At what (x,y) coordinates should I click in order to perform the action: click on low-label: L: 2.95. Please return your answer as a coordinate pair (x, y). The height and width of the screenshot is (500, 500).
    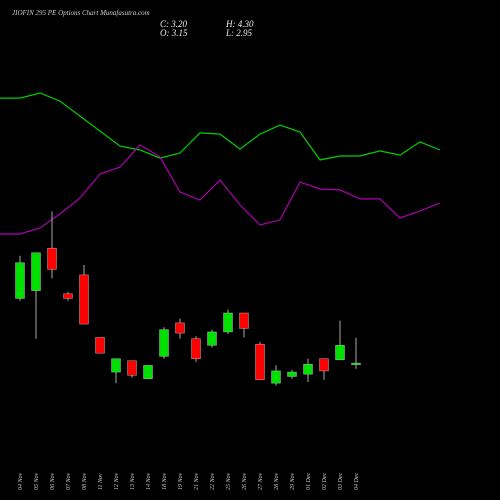
    Looking at the image, I should click on (239, 33).